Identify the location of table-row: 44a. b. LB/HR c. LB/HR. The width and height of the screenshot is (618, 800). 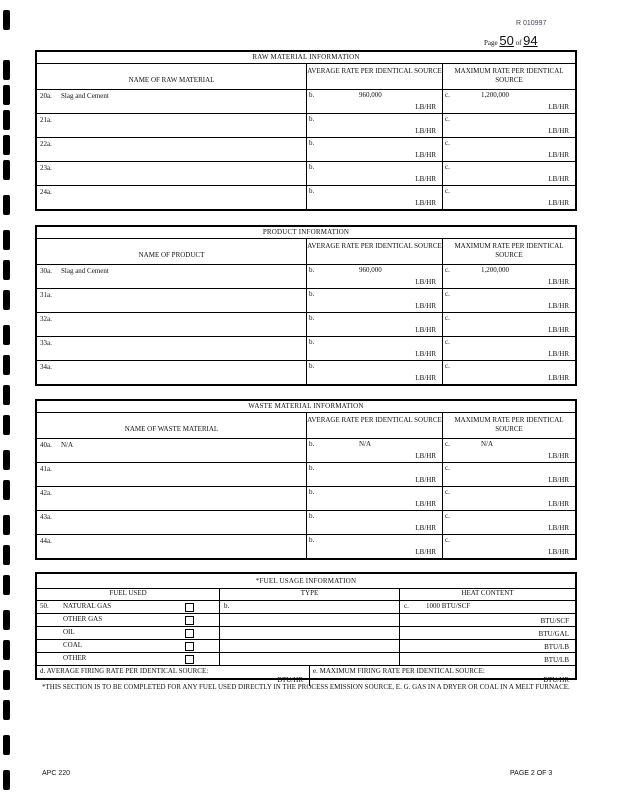
(306, 546).